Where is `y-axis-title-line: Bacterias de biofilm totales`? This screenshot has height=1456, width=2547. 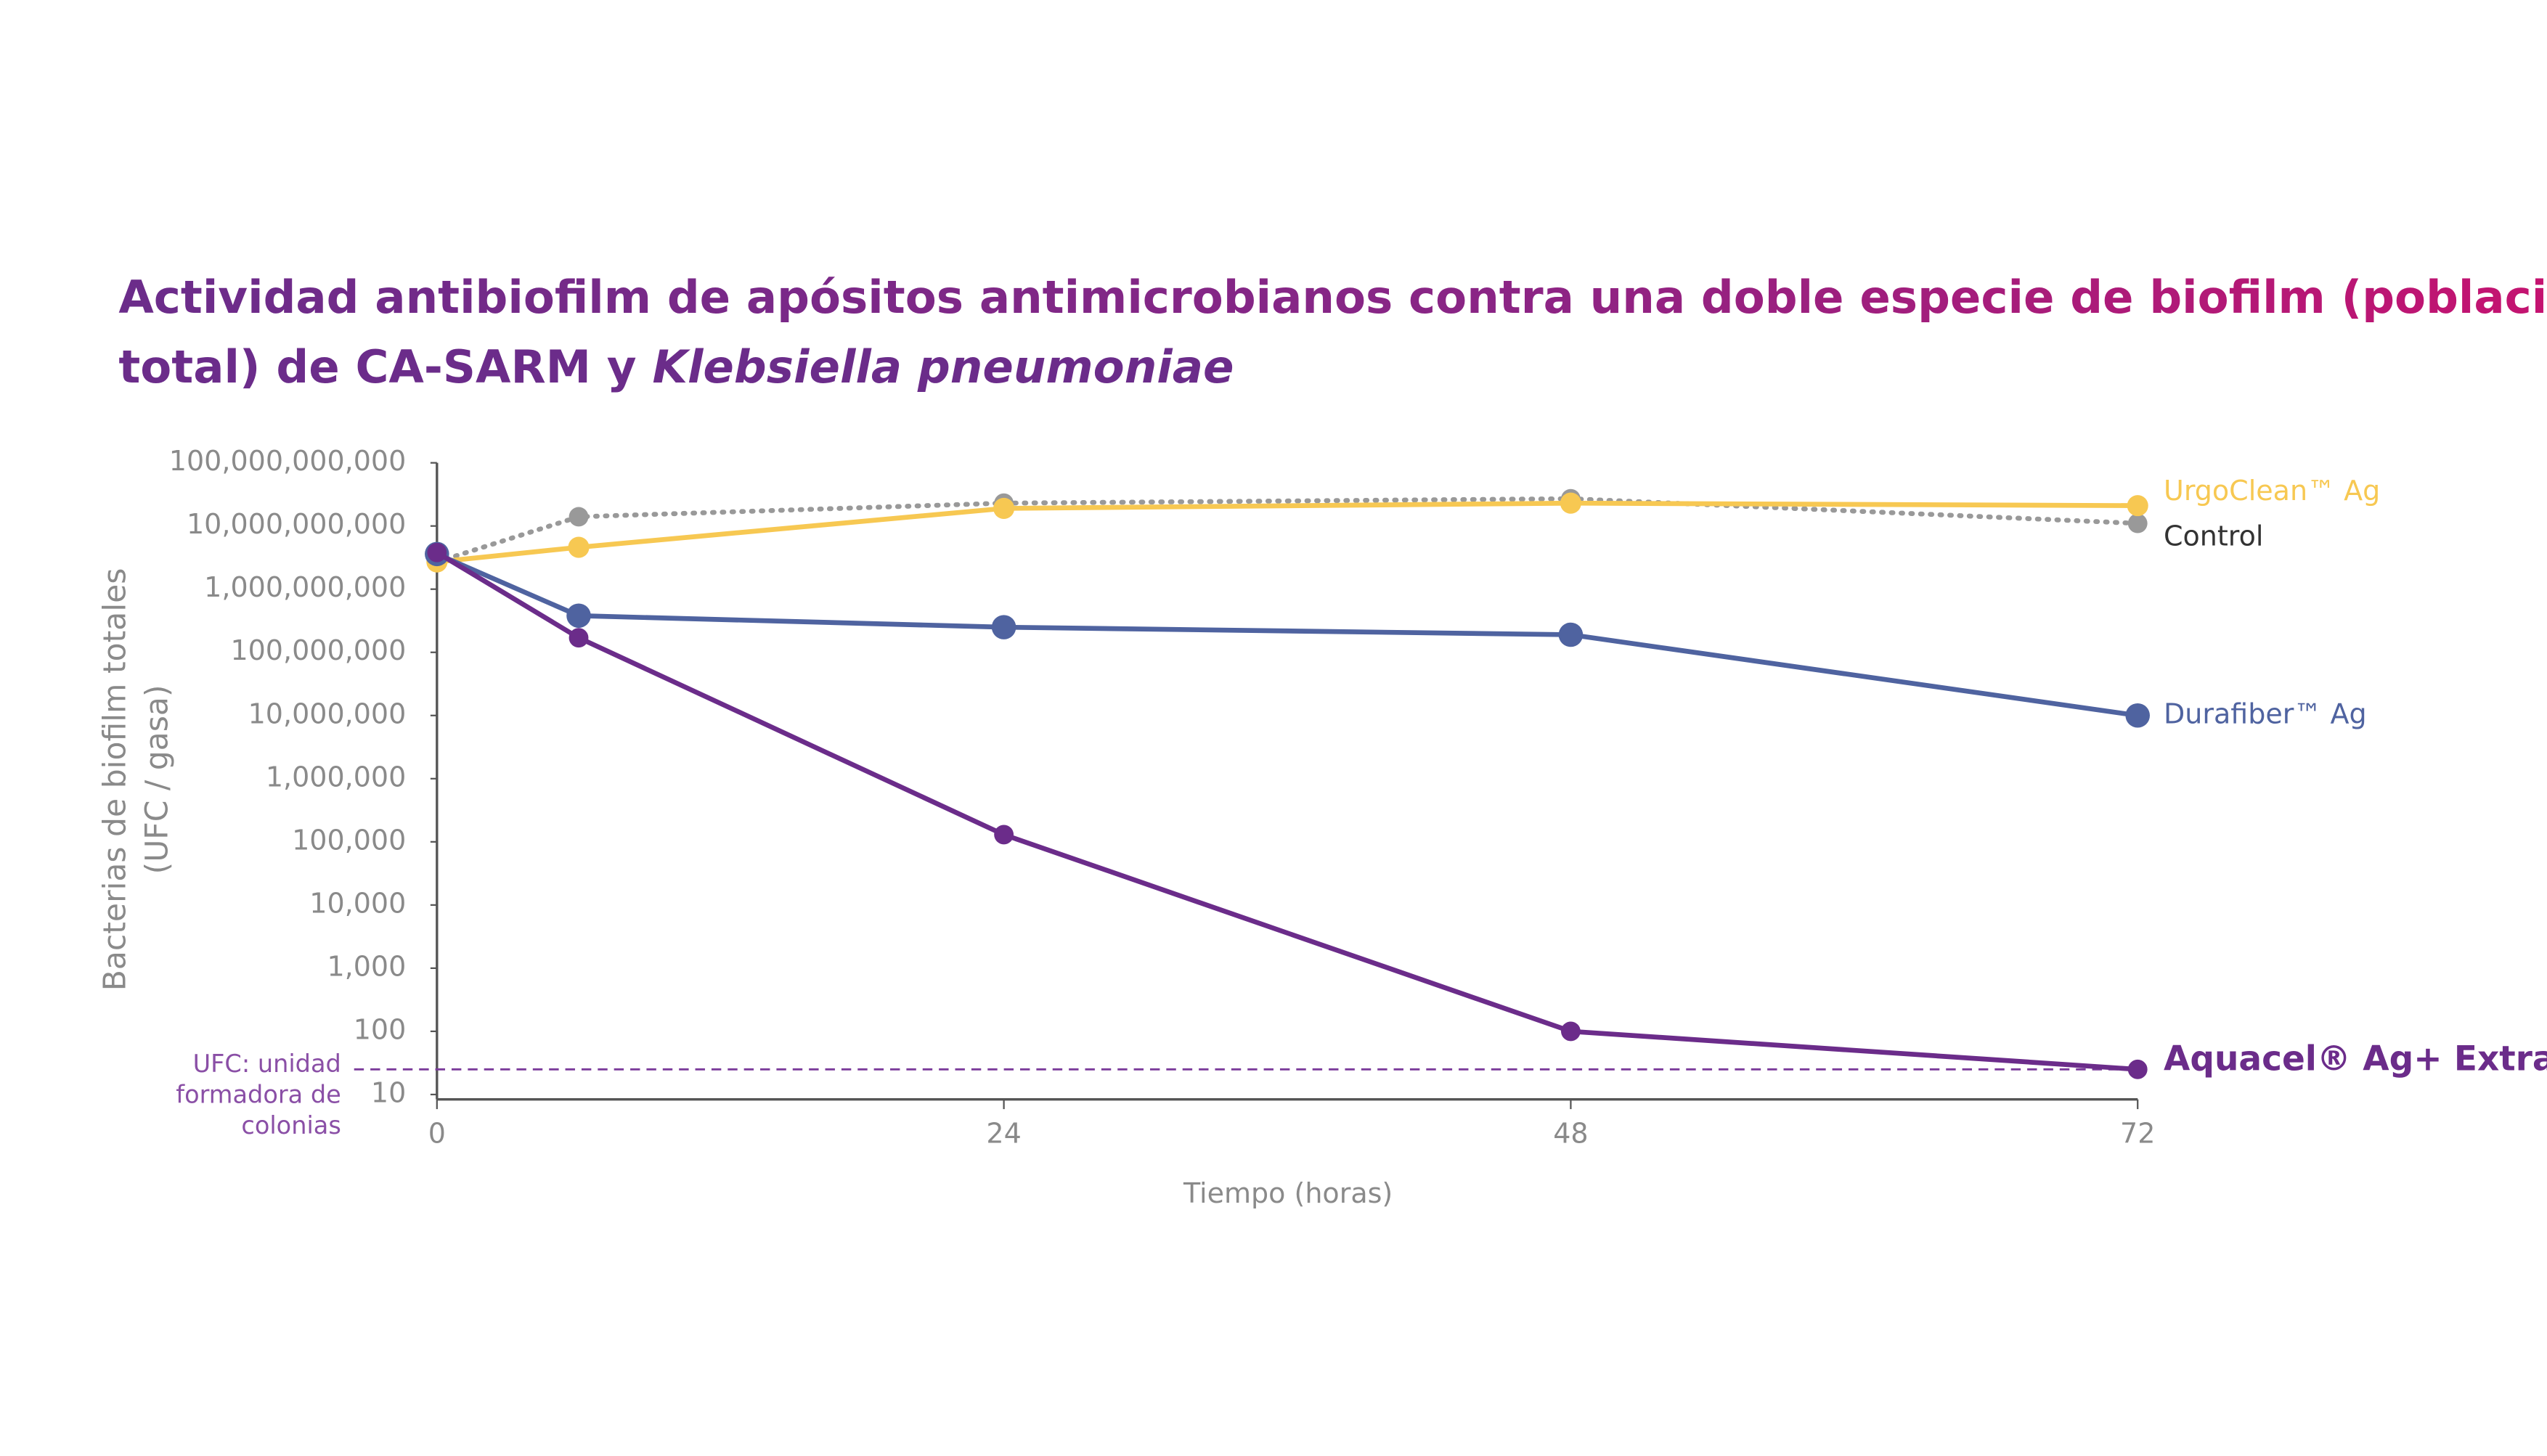
y-axis-title-line: Bacterias de biofilm totales is located at coordinates (116, 779).